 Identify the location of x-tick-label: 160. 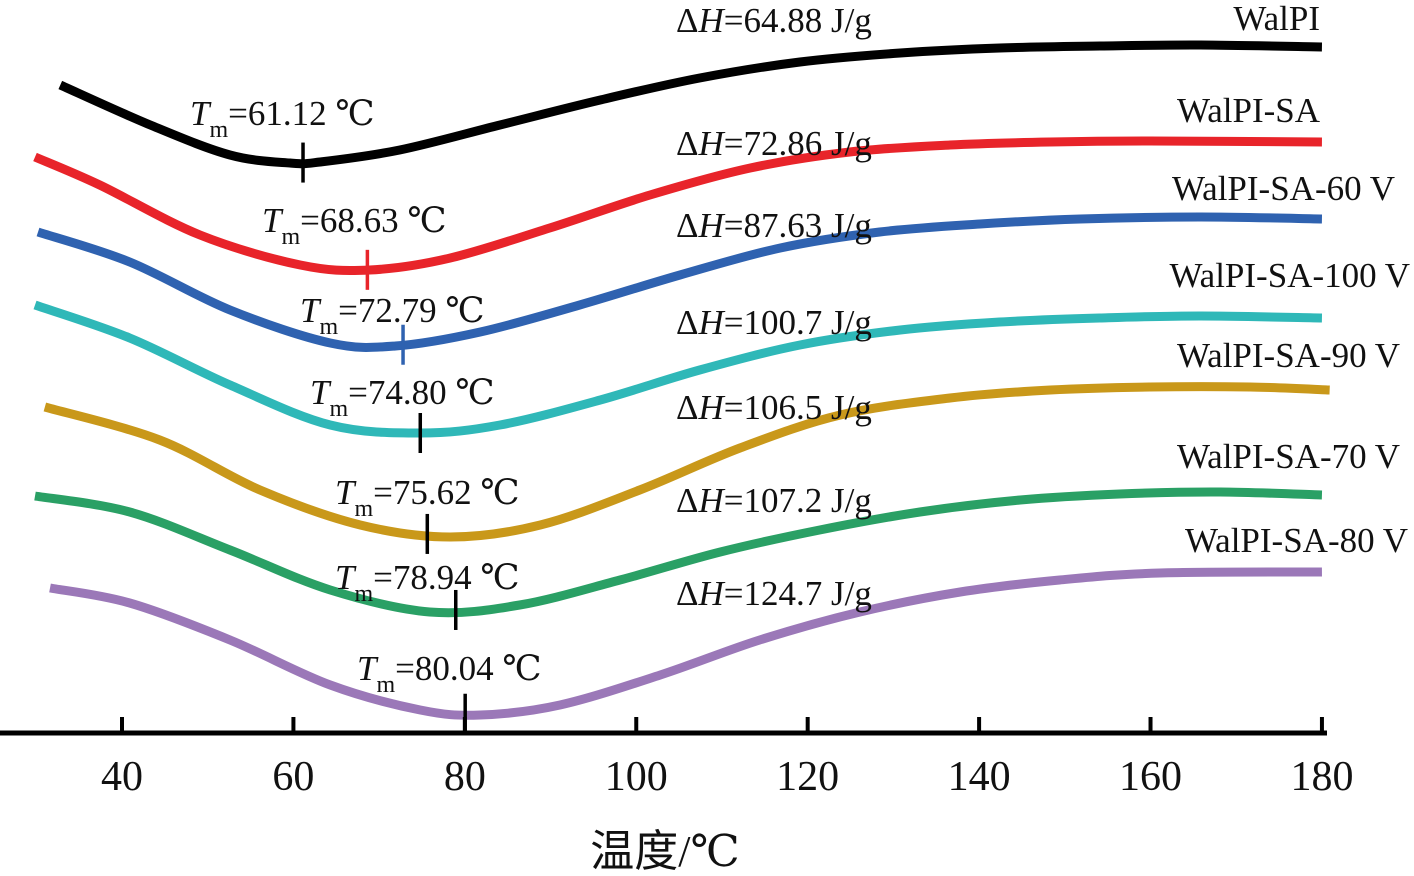
(1150, 777).